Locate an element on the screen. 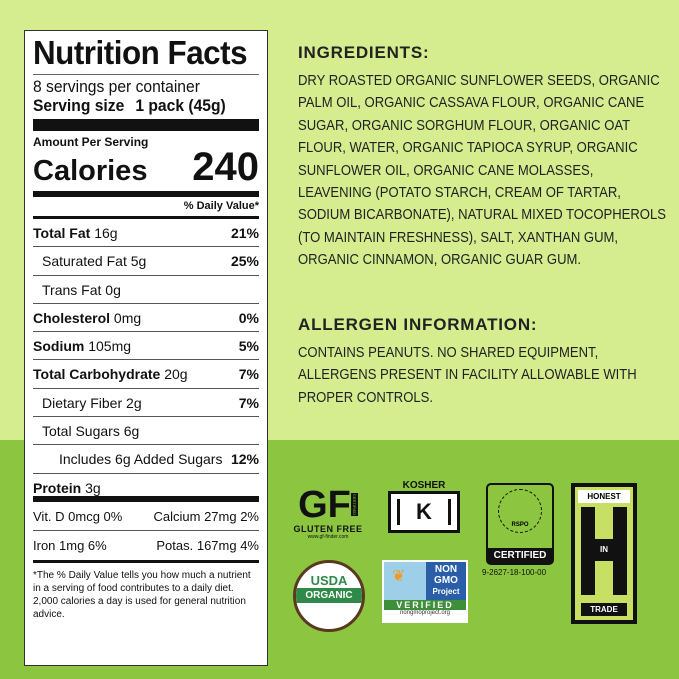 This screenshot has height=679, width=679. rspo-name: RSPO is located at coordinates (520, 525).